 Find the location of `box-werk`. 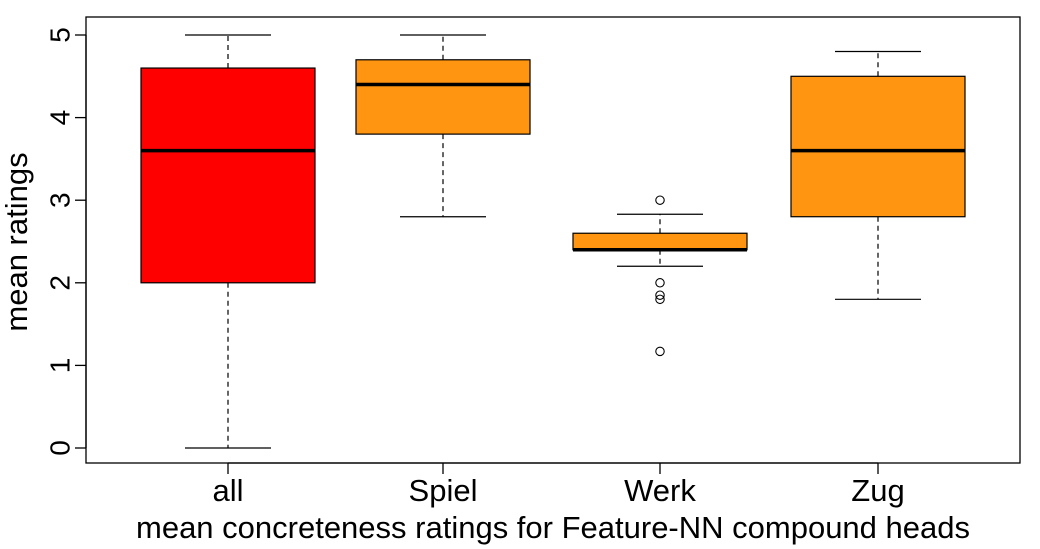

box-werk is located at coordinates (660, 276).